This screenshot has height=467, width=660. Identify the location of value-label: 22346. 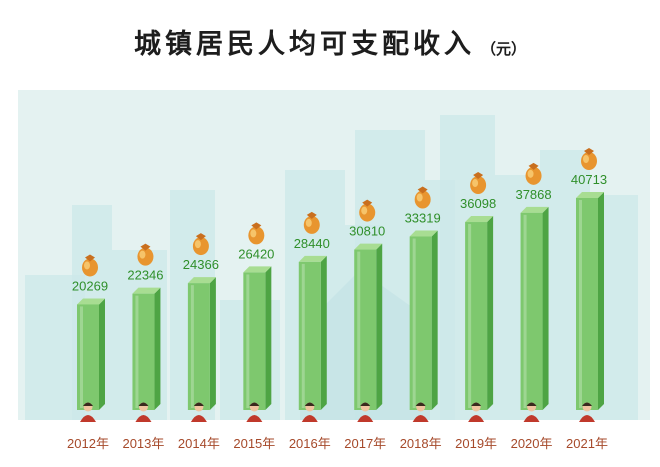
(145, 275).